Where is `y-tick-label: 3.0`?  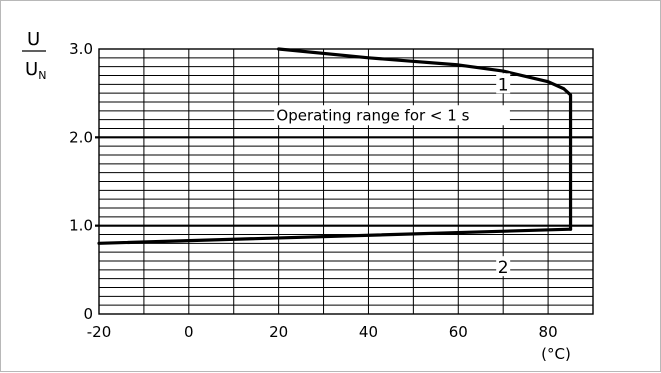 y-tick-label: 3.0 is located at coordinates (81, 49).